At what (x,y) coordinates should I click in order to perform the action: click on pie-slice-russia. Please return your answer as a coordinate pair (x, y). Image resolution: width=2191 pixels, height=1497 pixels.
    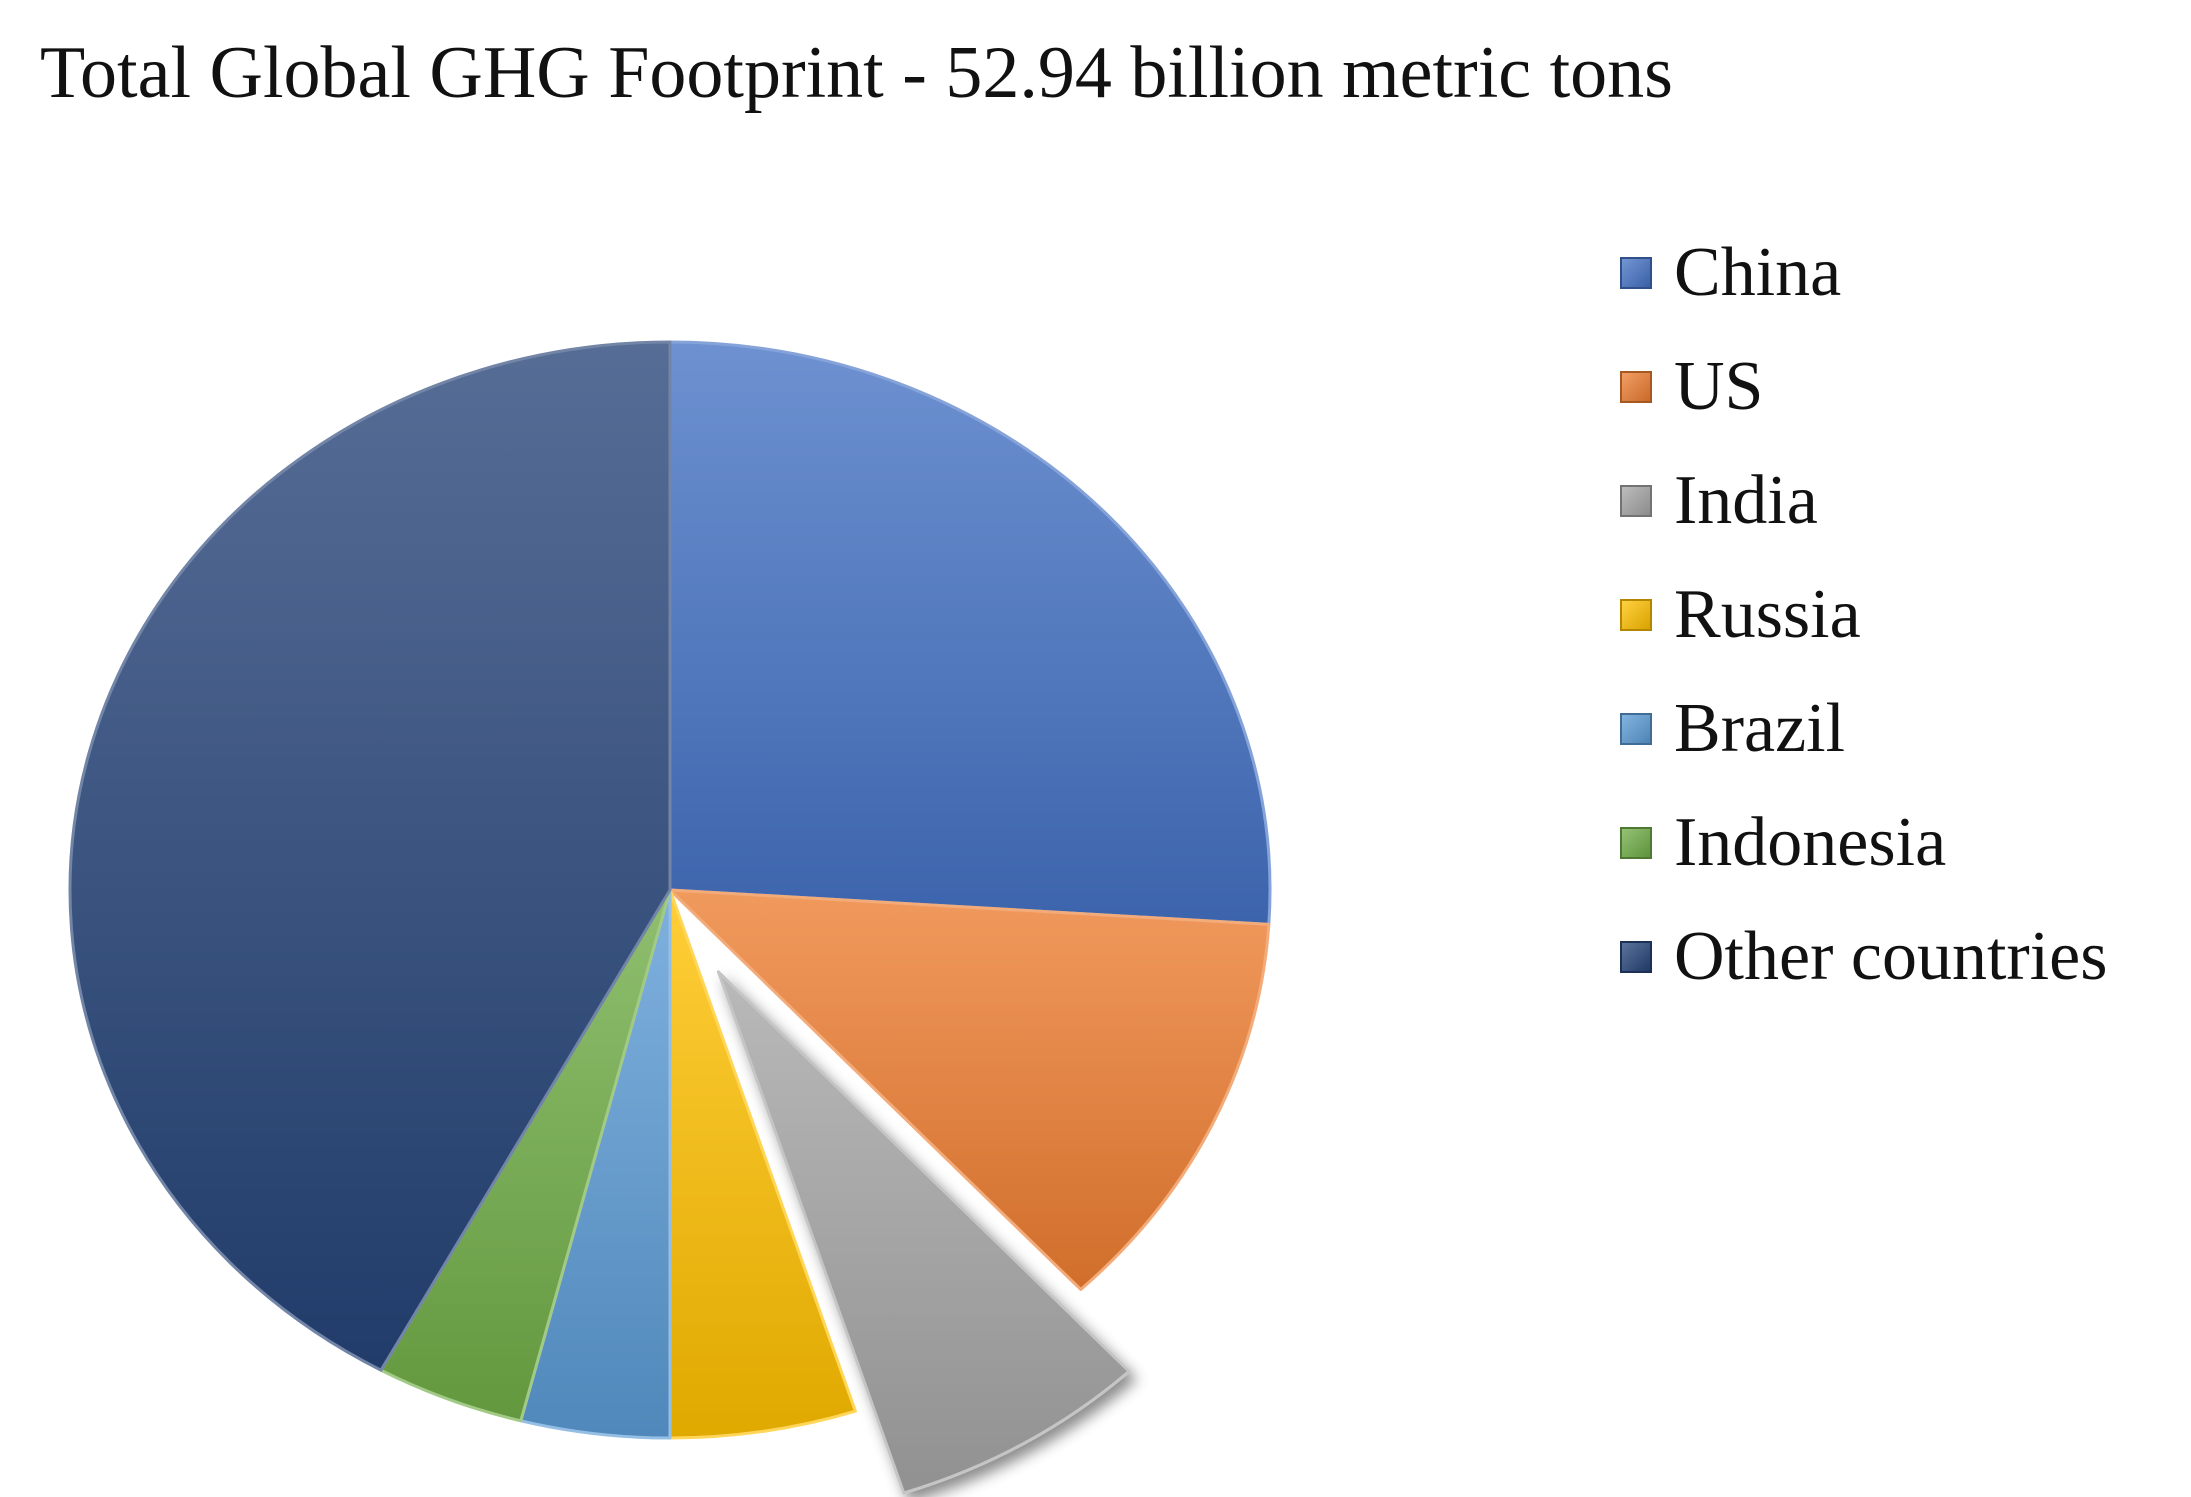
    Looking at the image, I should click on (762, 1164).